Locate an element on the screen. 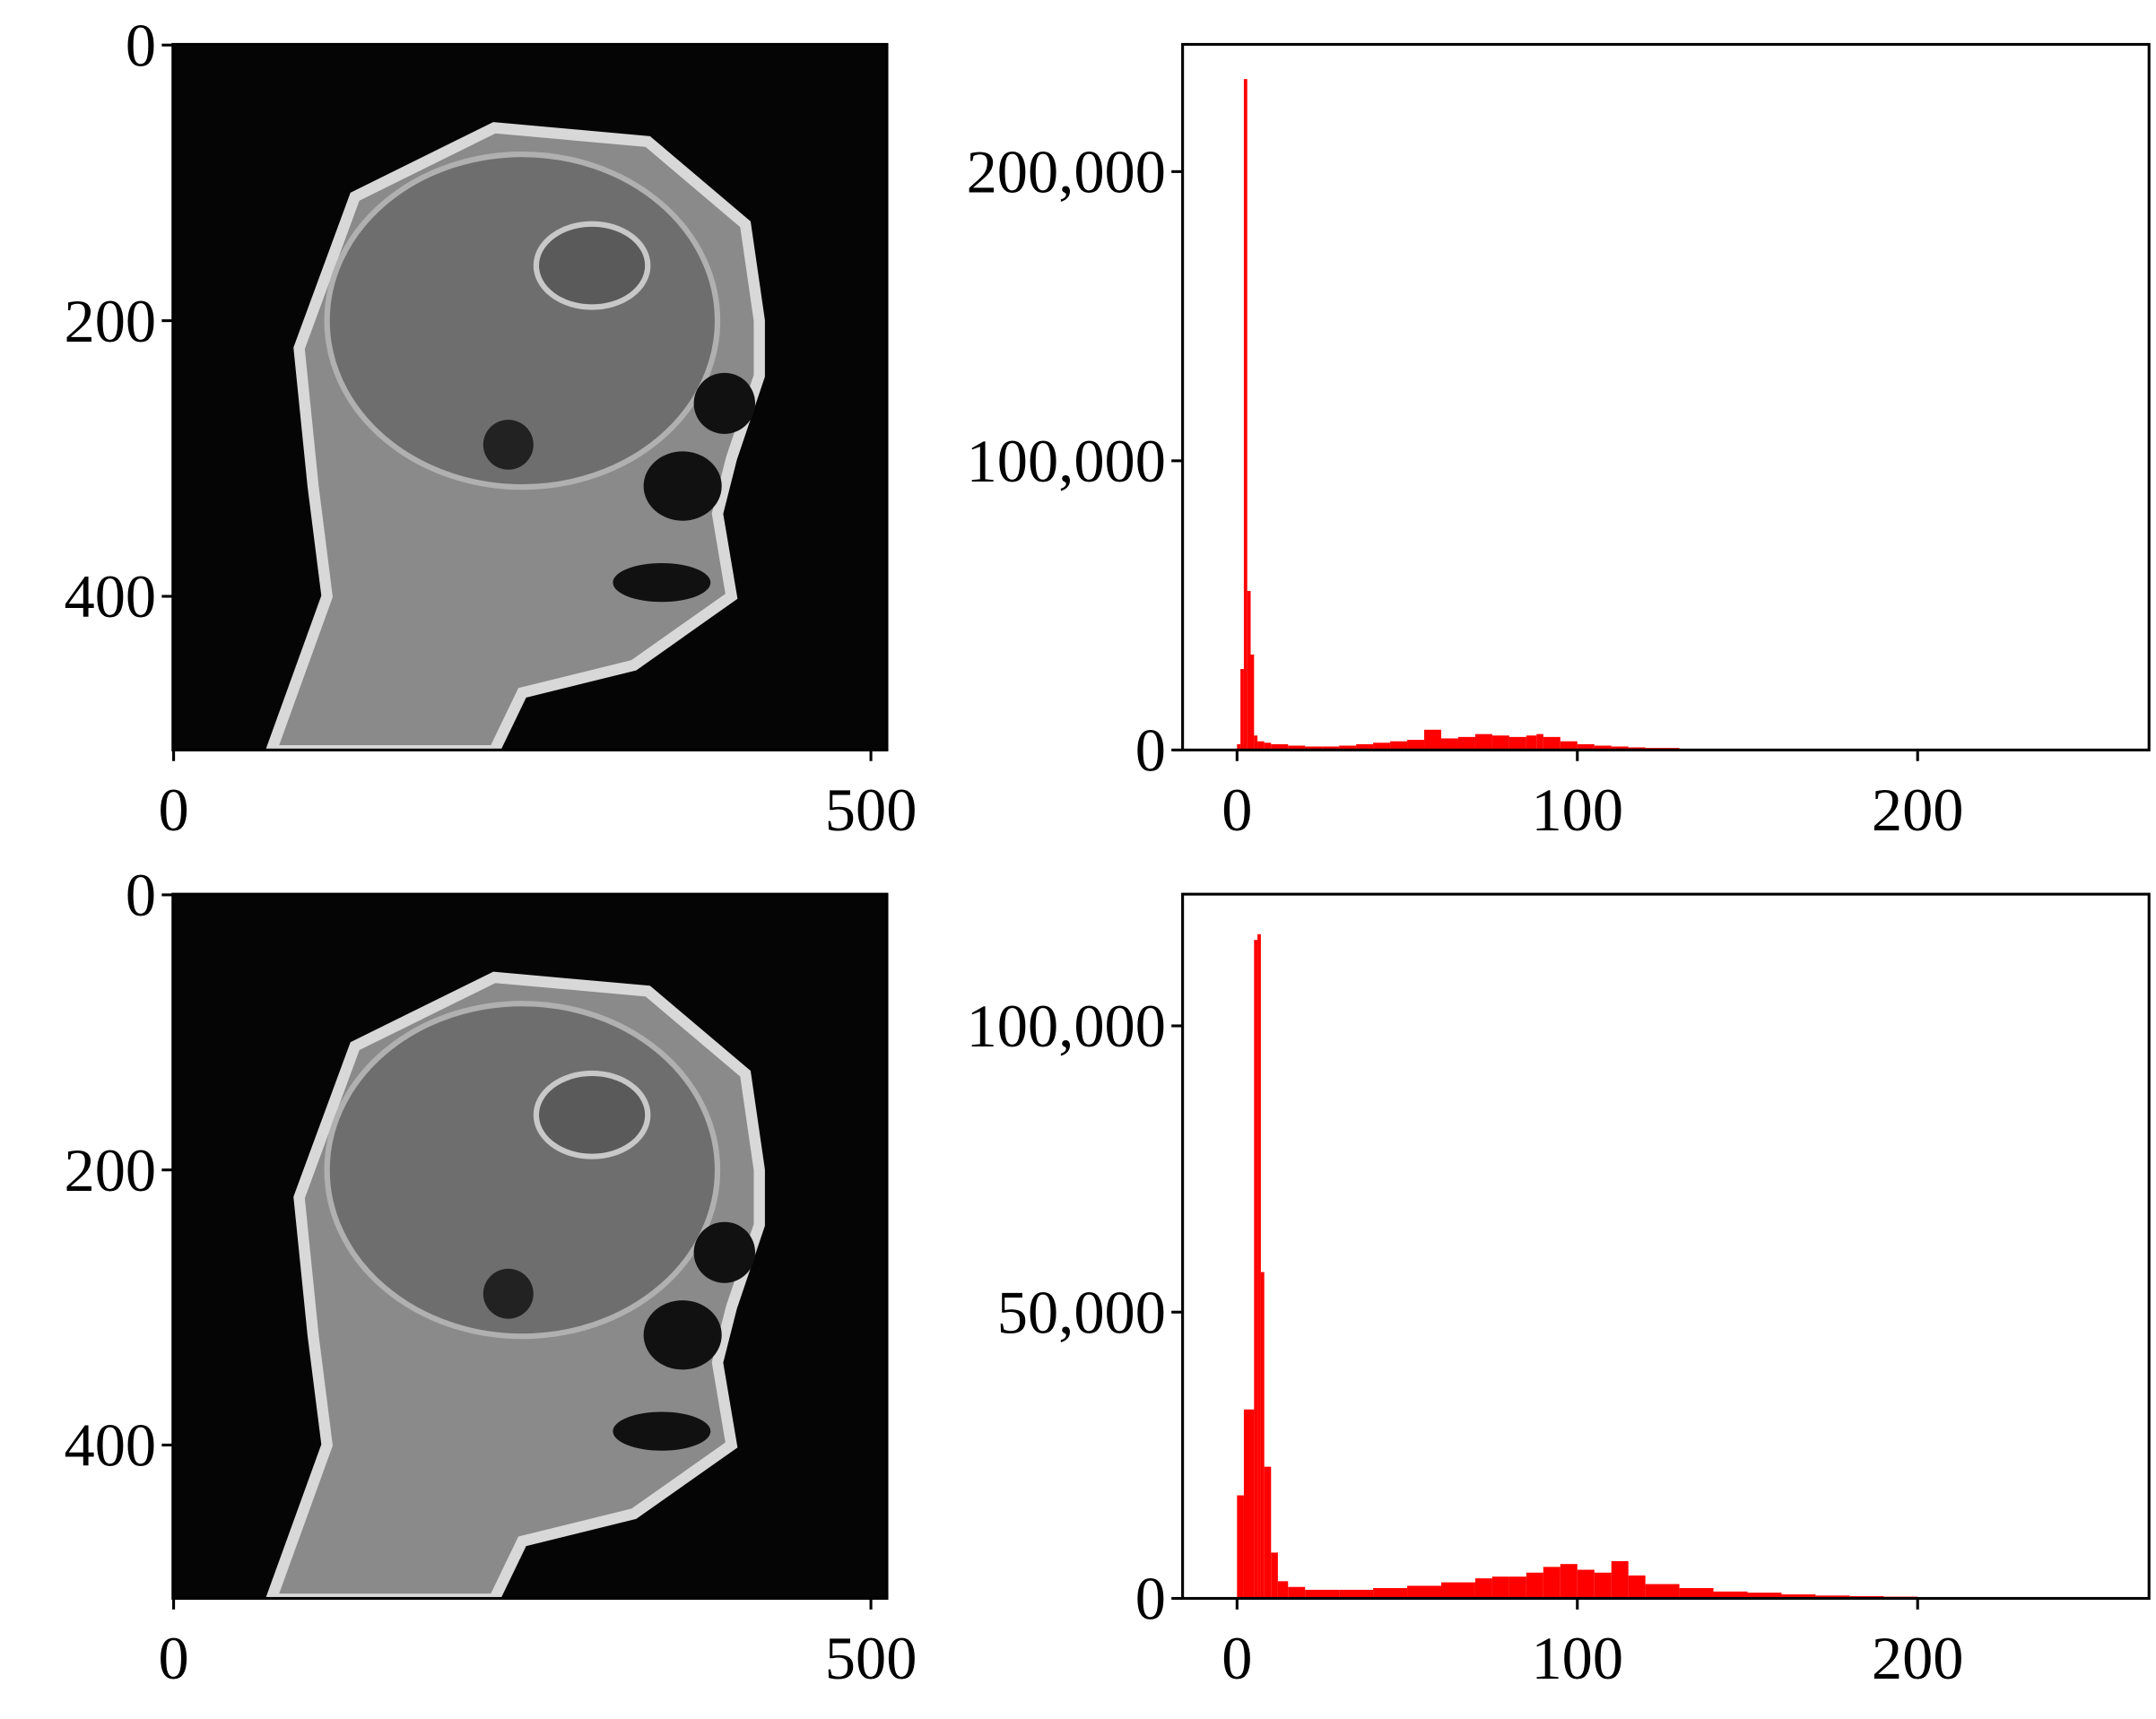  y-tick-label: 200,000 is located at coordinates (1066, 172).